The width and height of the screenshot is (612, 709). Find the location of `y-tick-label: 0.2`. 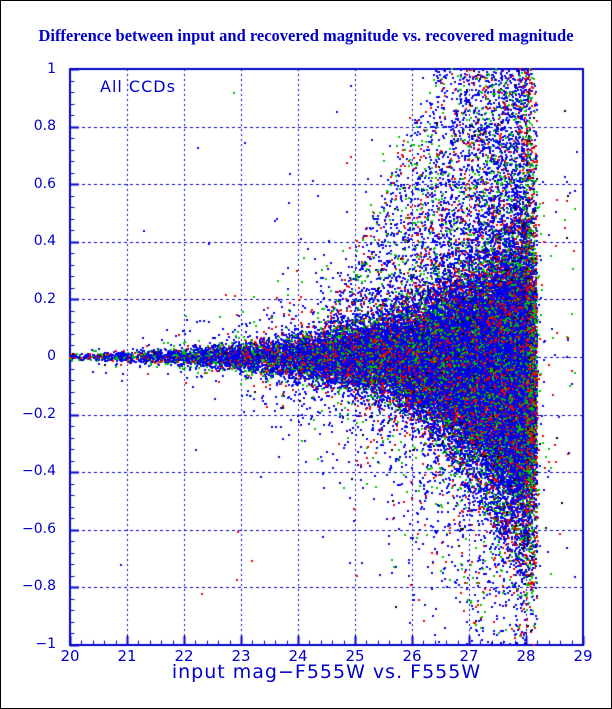

y-tick-label: 0.2 is located at coordinates (44, 299).